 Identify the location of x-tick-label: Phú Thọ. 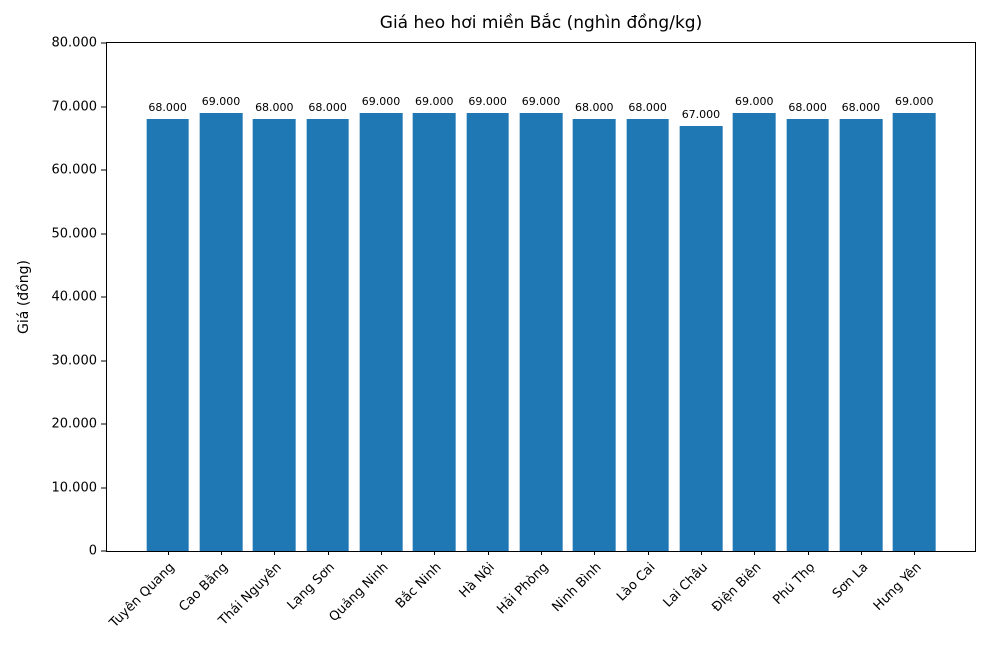
(794, 584).